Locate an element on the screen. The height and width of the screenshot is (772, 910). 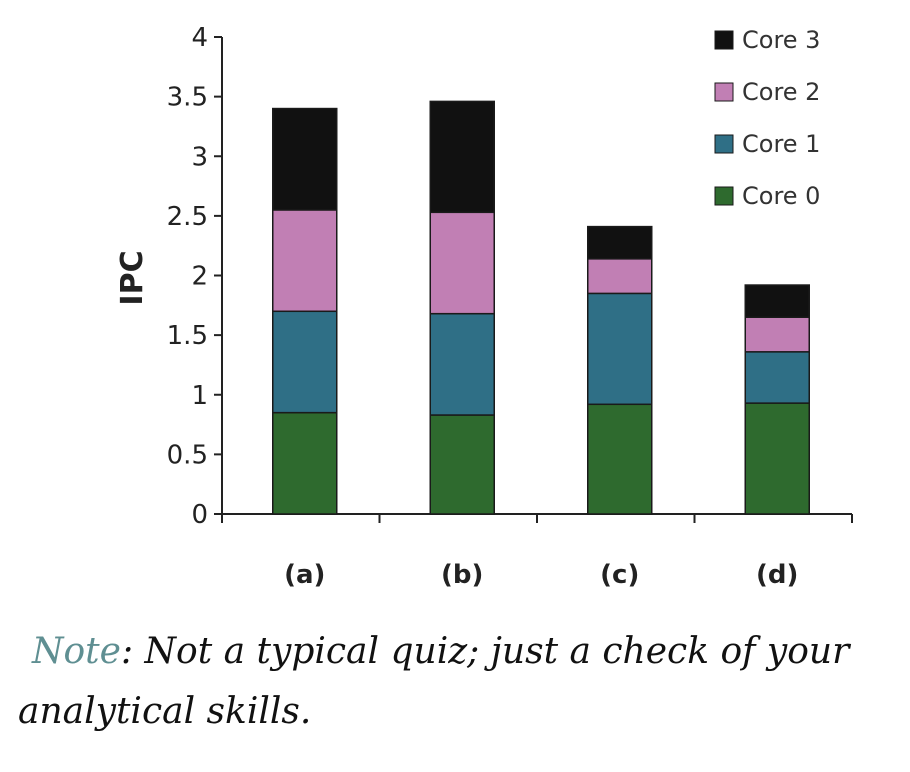
y-tick-label: 1.5 is located at coordinates (187, 336).